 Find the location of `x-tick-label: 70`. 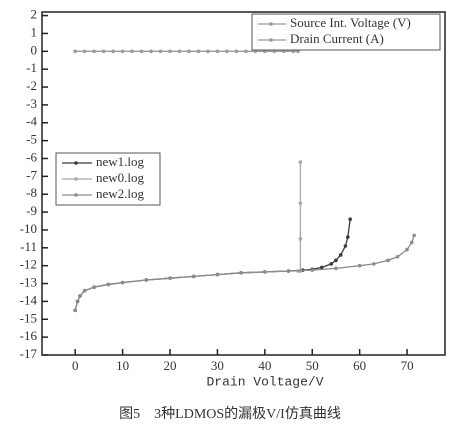

x-tick-label: 70 is located at coordinates (407, 365).